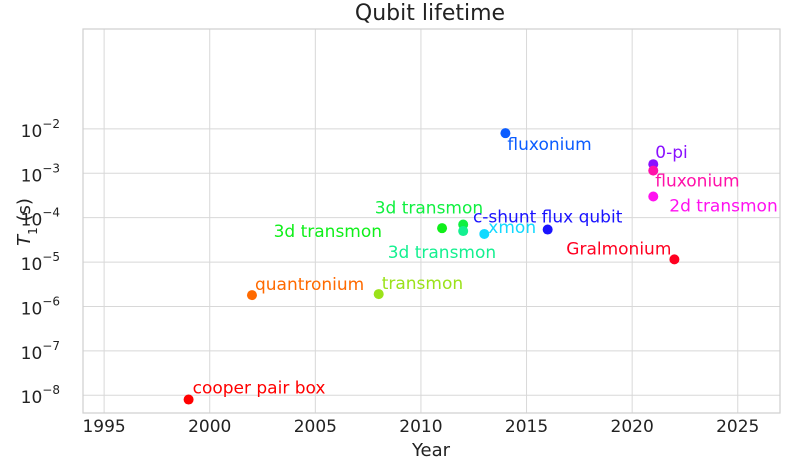 This screenshot has height=467, width=788. Describe the element at coordinates (431, 450) in the screenshot. I see `x-axis-label: Year` at that location.